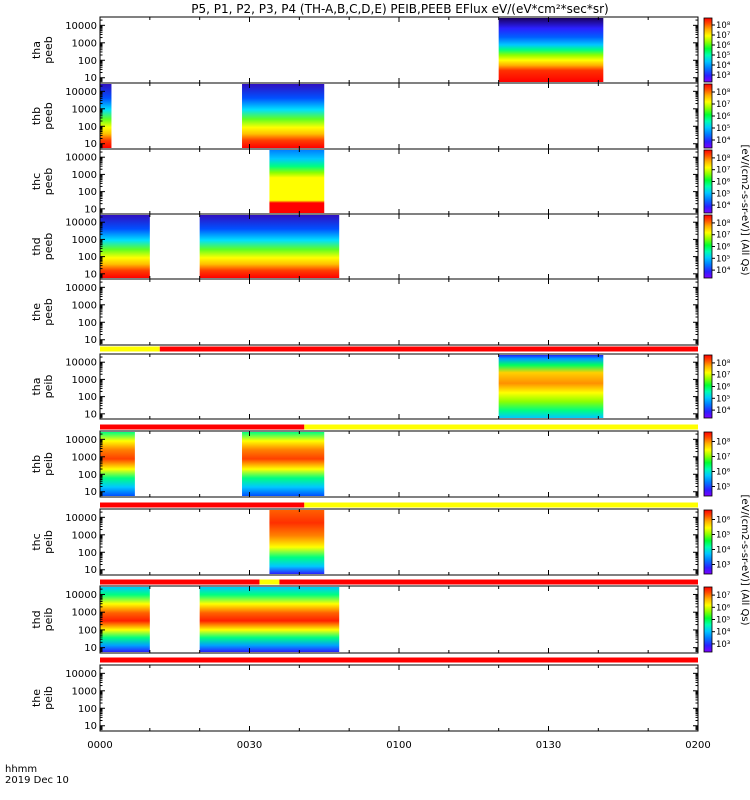 This screenshot has width=750, height=800. I want to click on panel-thd_peeb: 10 100 1000 10000 thd peeb, so click(364, 246).